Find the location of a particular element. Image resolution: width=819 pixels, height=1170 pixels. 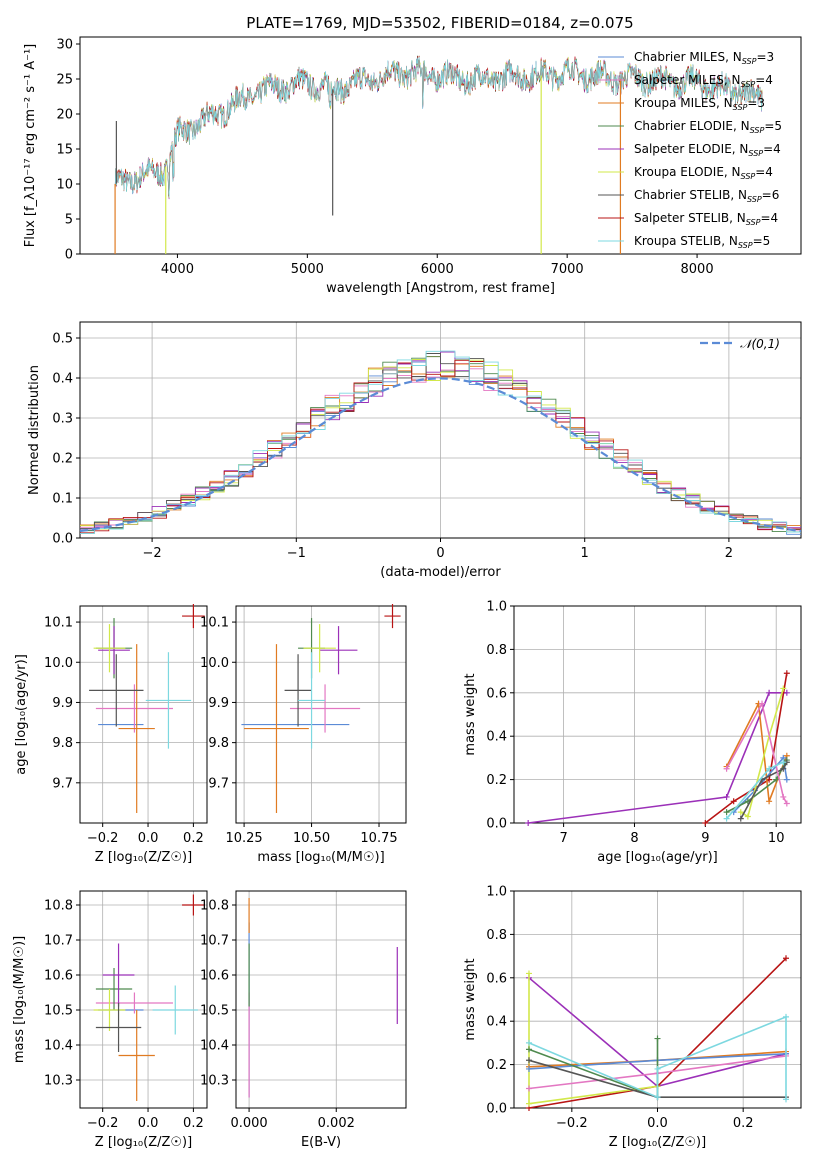

legend-label: Chabrier MILES, NSSP=3 is located at coordinates (704, 58).